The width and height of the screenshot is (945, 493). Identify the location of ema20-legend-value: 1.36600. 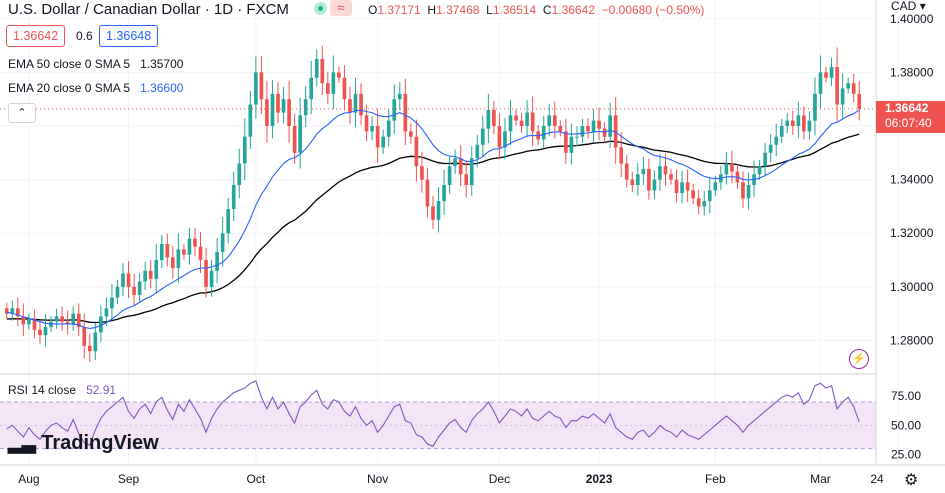
(162, 88).